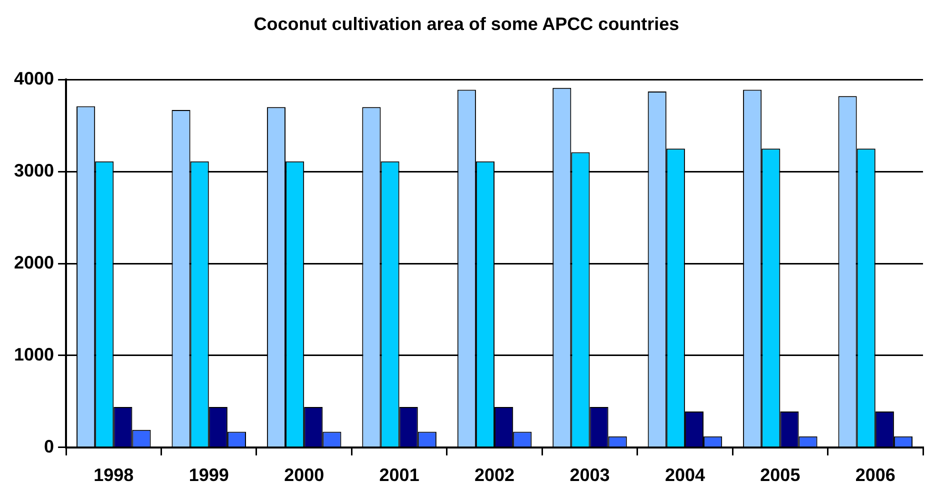 The height and width of the screenshot is (501, 927). I want to click on x-tick-label: 2005, so click(780, 475).